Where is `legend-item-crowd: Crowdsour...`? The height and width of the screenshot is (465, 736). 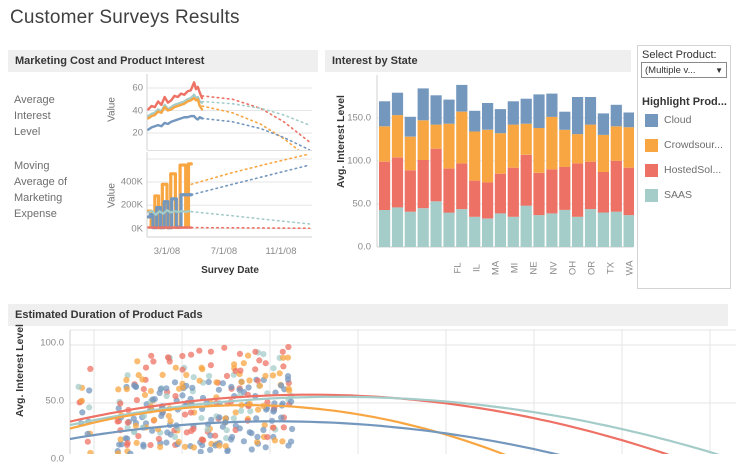
legend-item-crowd: Crowdsour... is located at coordinates (684, 145).